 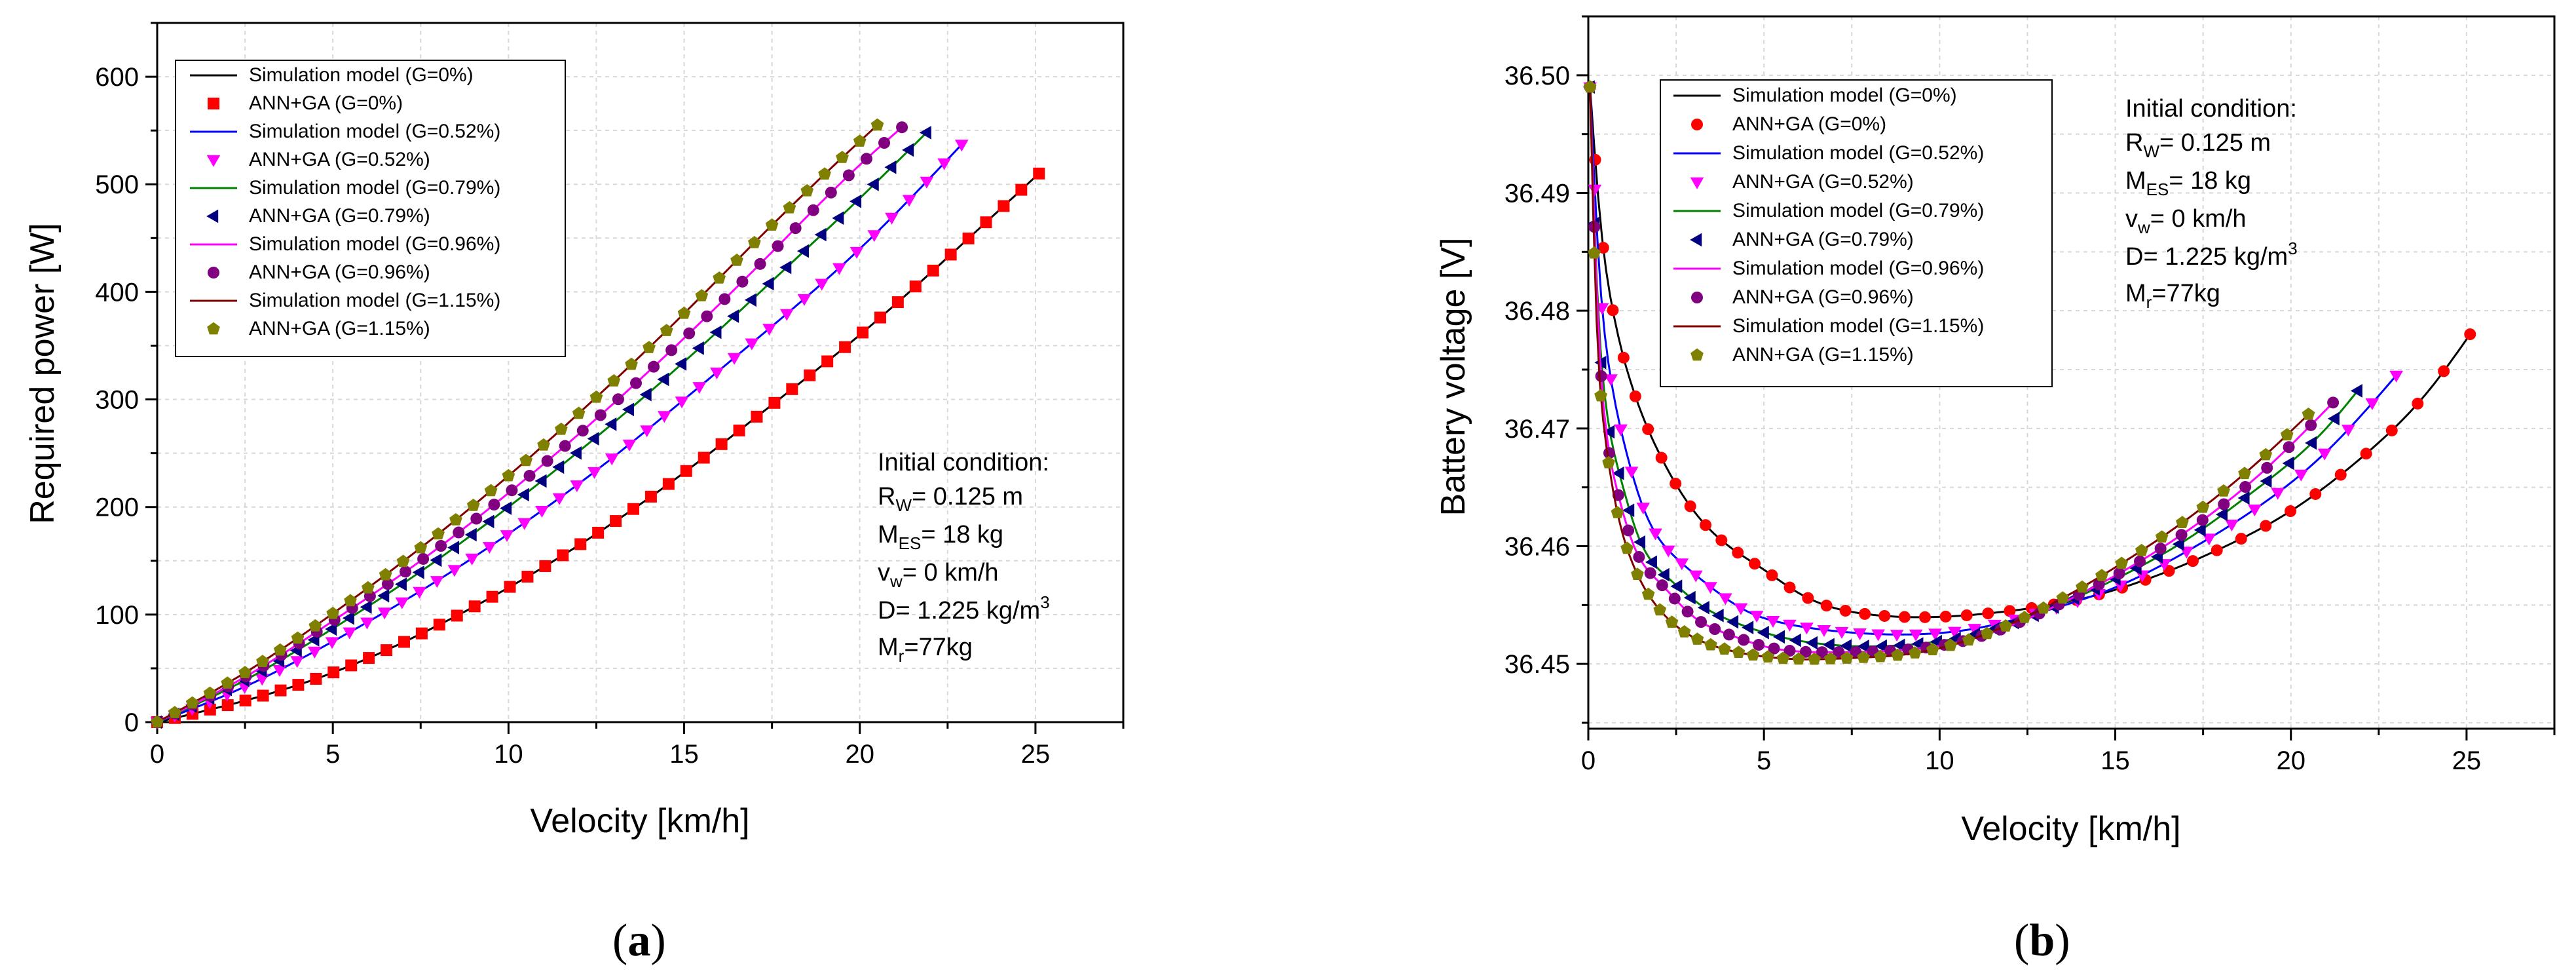 What do you see at coordinates (940, 537) in the screenshot?
I see `annotation-mes-a: MES= 18 kg` at bounding box center [940, 537].